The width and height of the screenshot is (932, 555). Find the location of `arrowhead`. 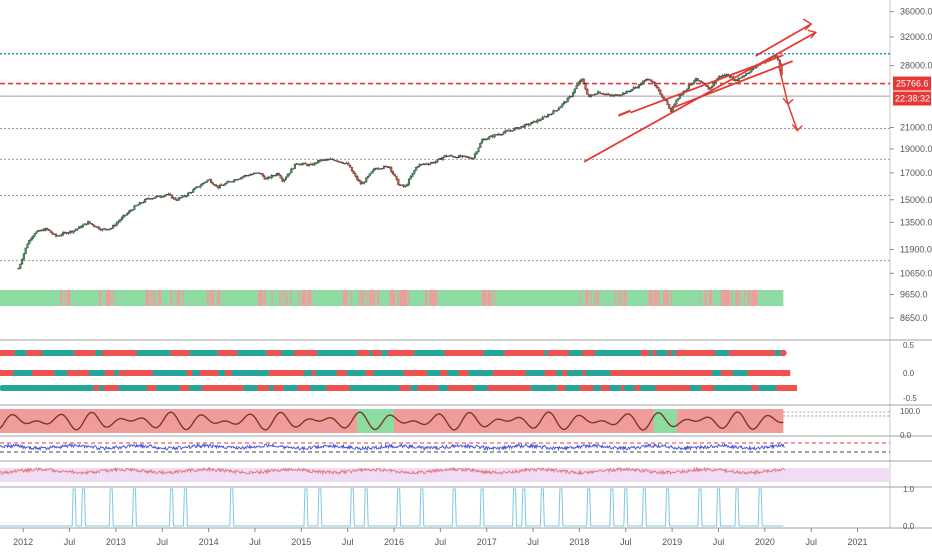

arrowhead is located at coordinates (807, 24).